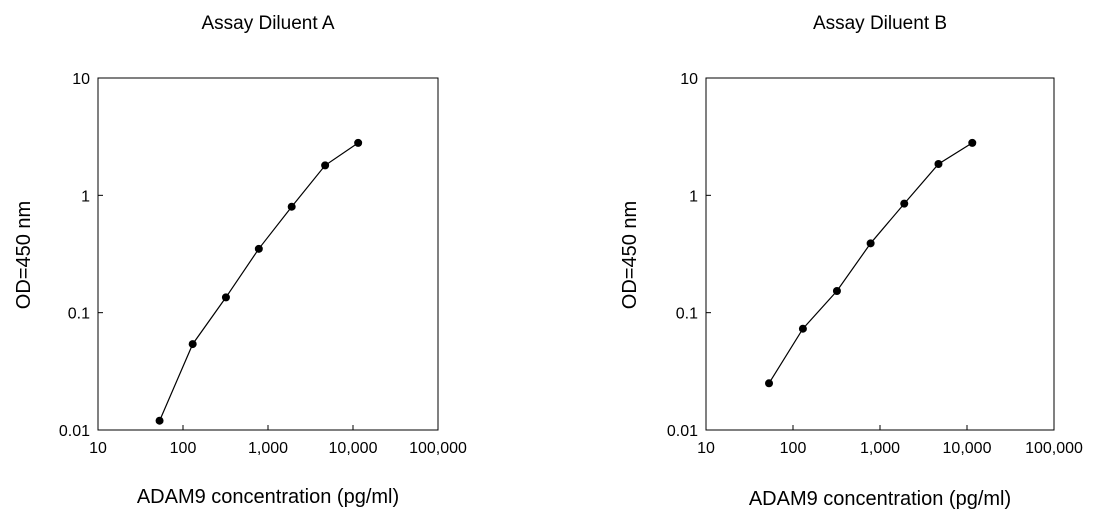 This screenshot has width=1117, height=521. What do you see at coordinates (880, 23) in the screenshot?
I see `chart-title: Assay Diluent B` at bounding box center [880, 23].